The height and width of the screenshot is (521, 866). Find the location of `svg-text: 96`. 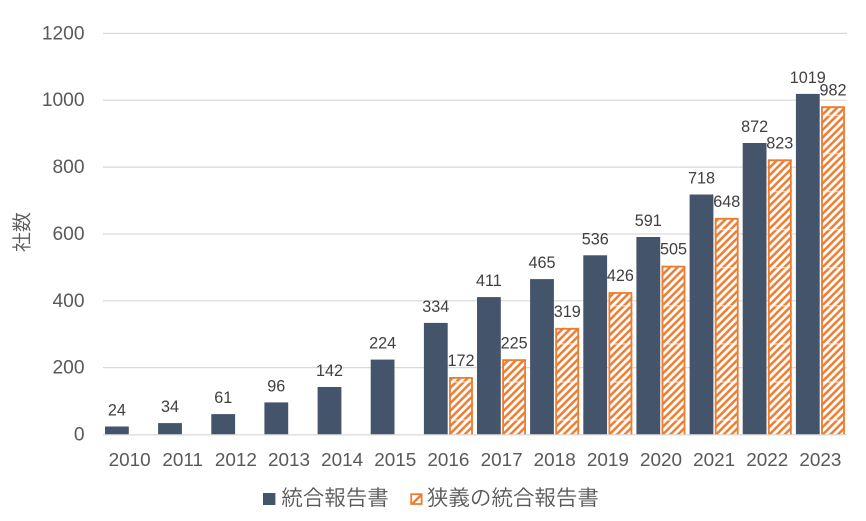

svg-text: 96 is located at coordinates (276, 386).